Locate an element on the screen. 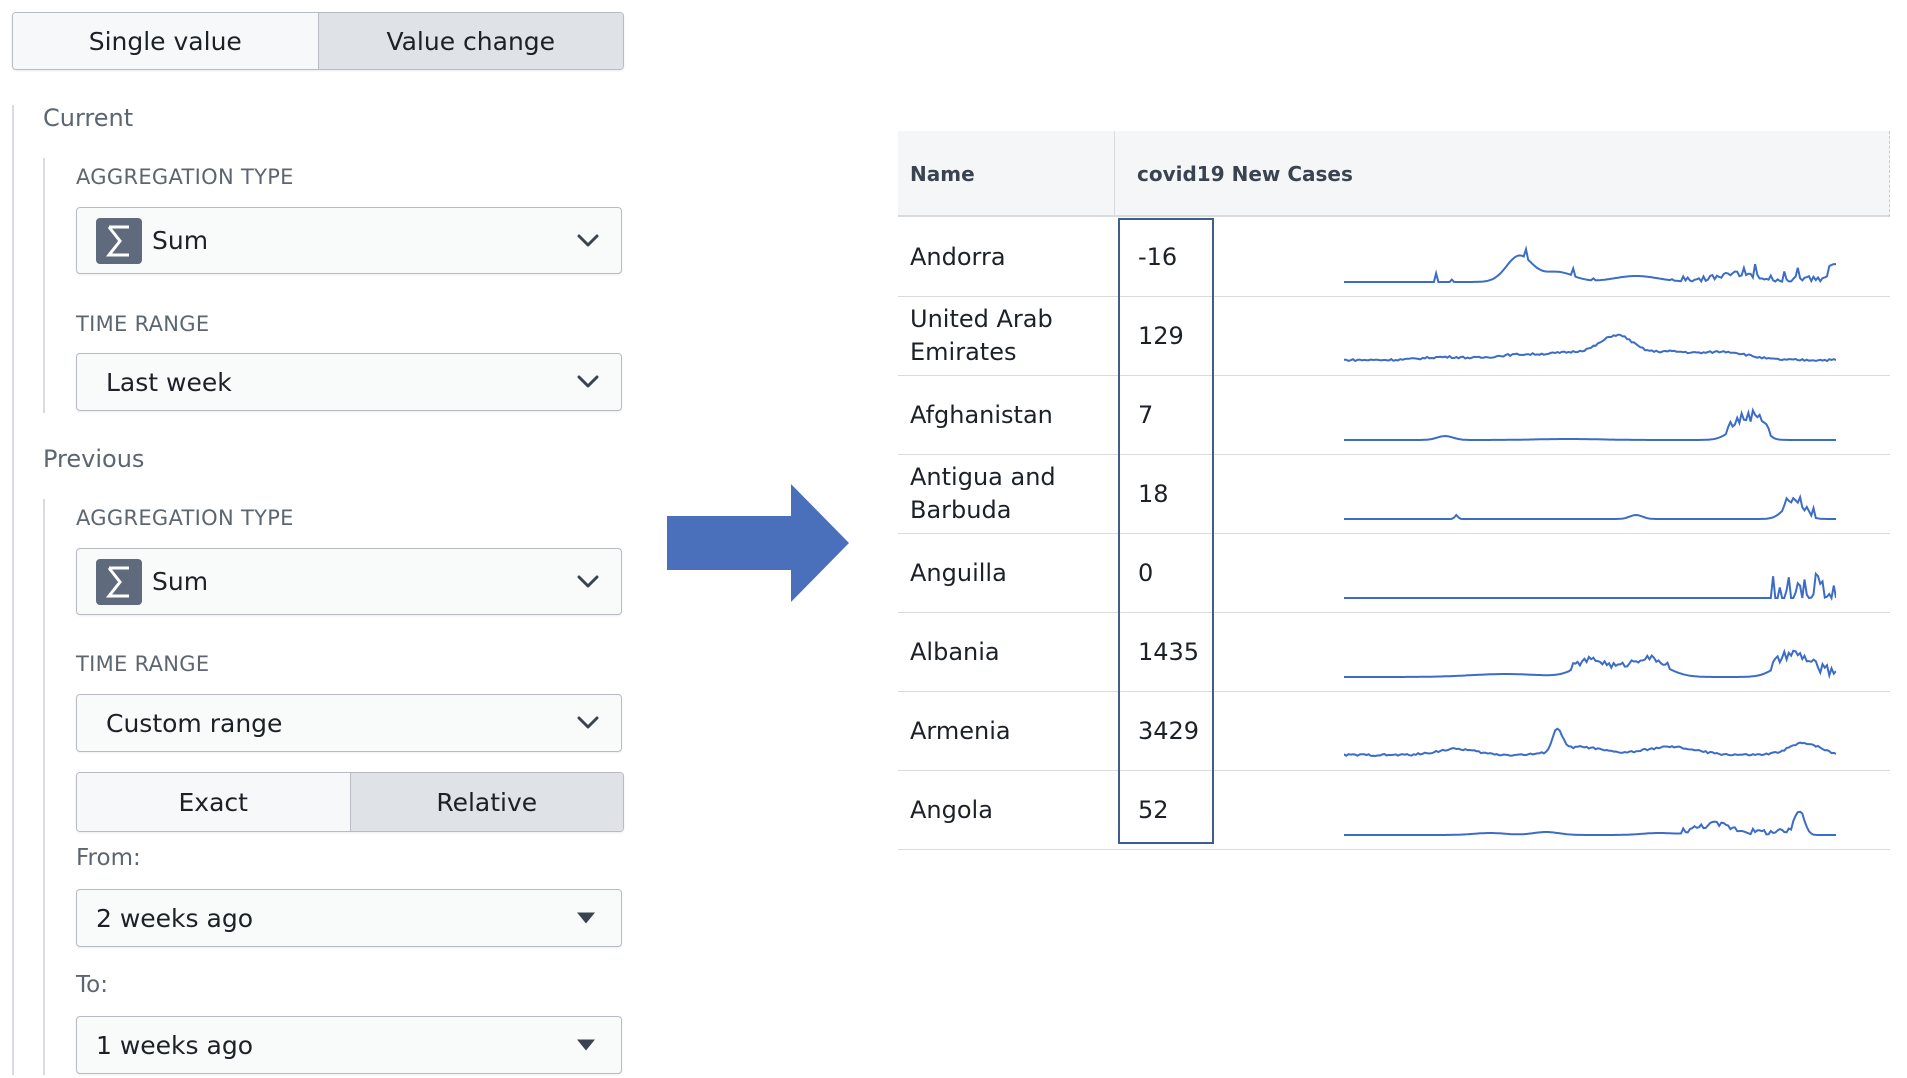 This screenshot has width=1907, height=1078. column-resize-handle is located at coordinates (1889, 174).